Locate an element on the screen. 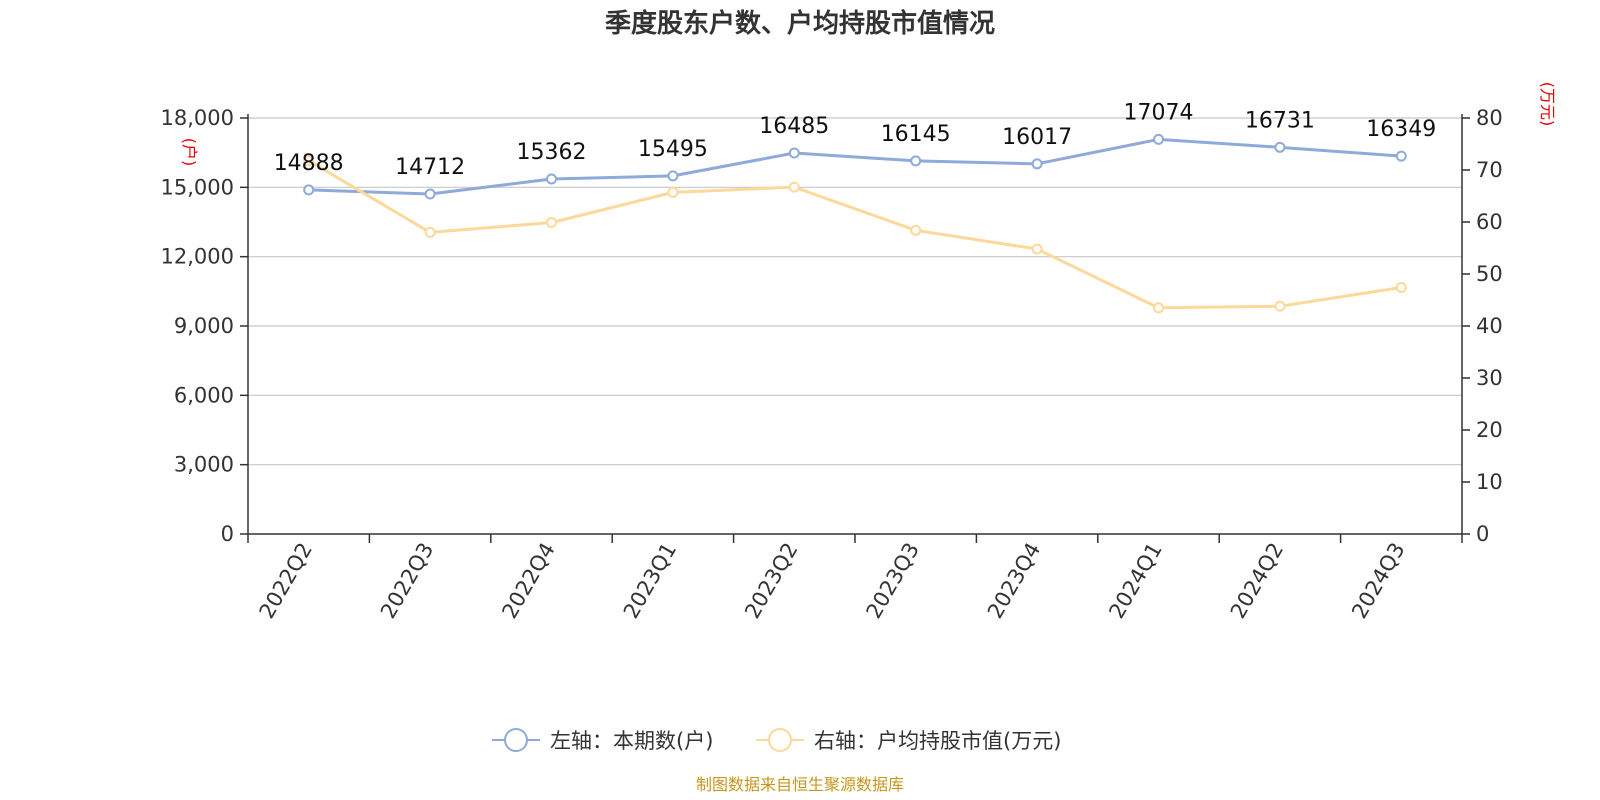  data-label: 17074 is located at coordinates (1159, 112).